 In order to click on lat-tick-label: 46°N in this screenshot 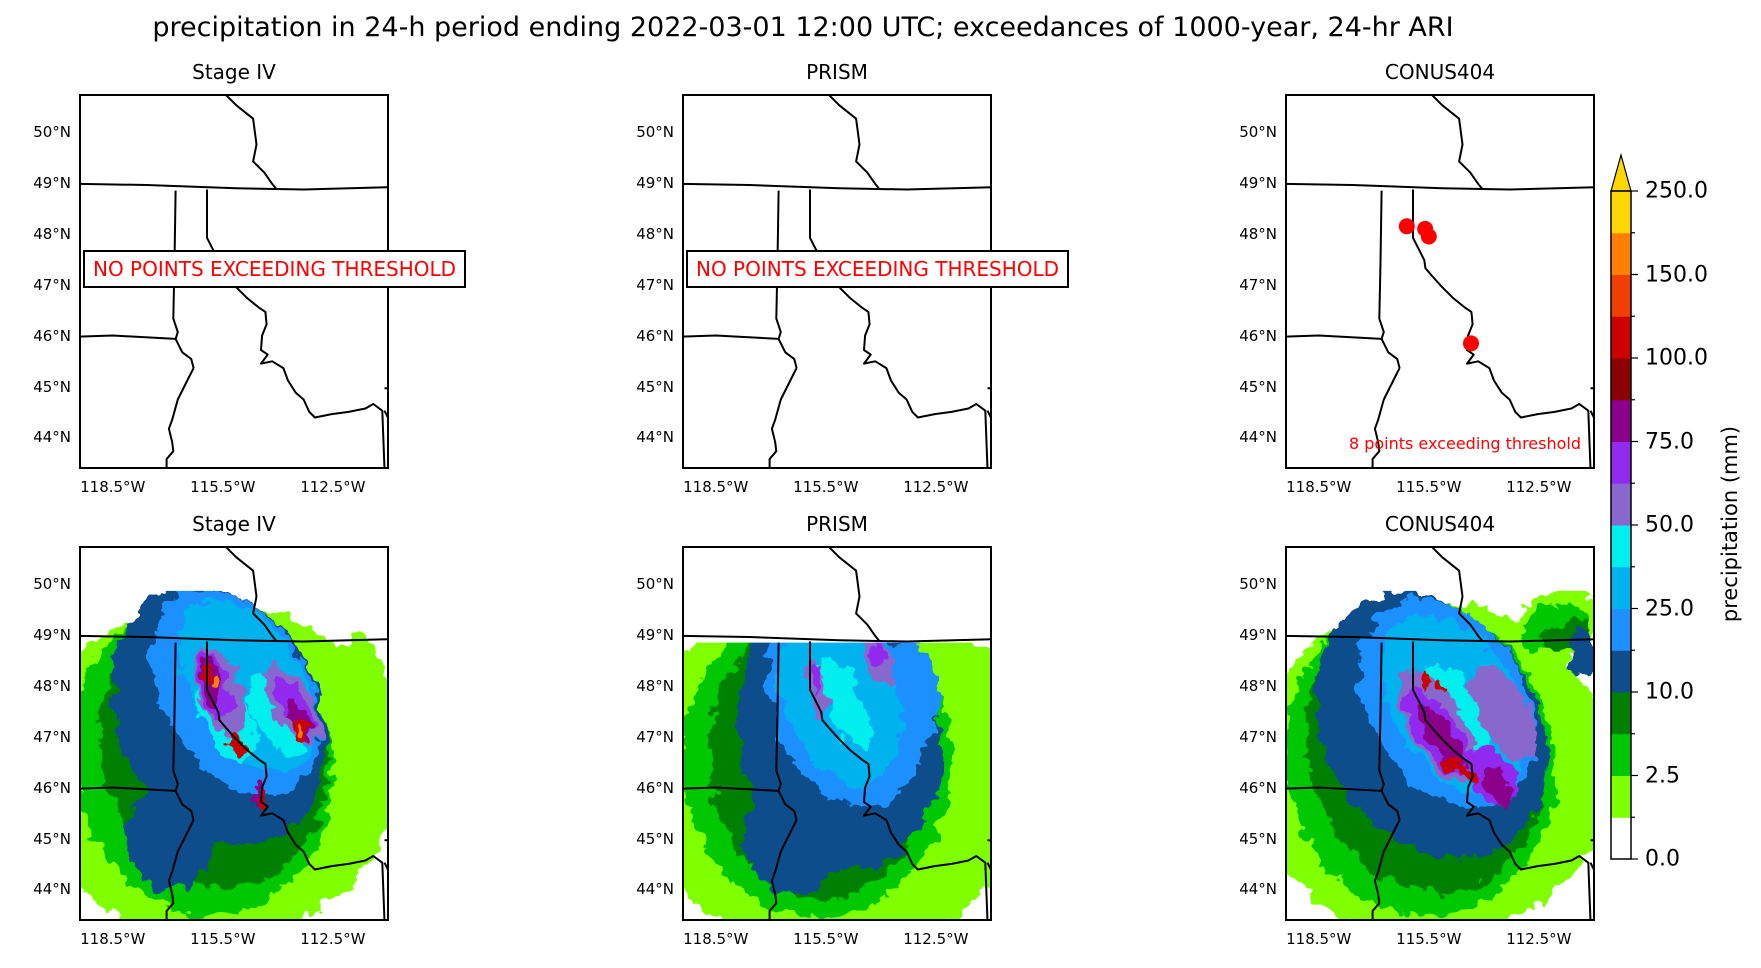, I will do `click(52, 787)`.